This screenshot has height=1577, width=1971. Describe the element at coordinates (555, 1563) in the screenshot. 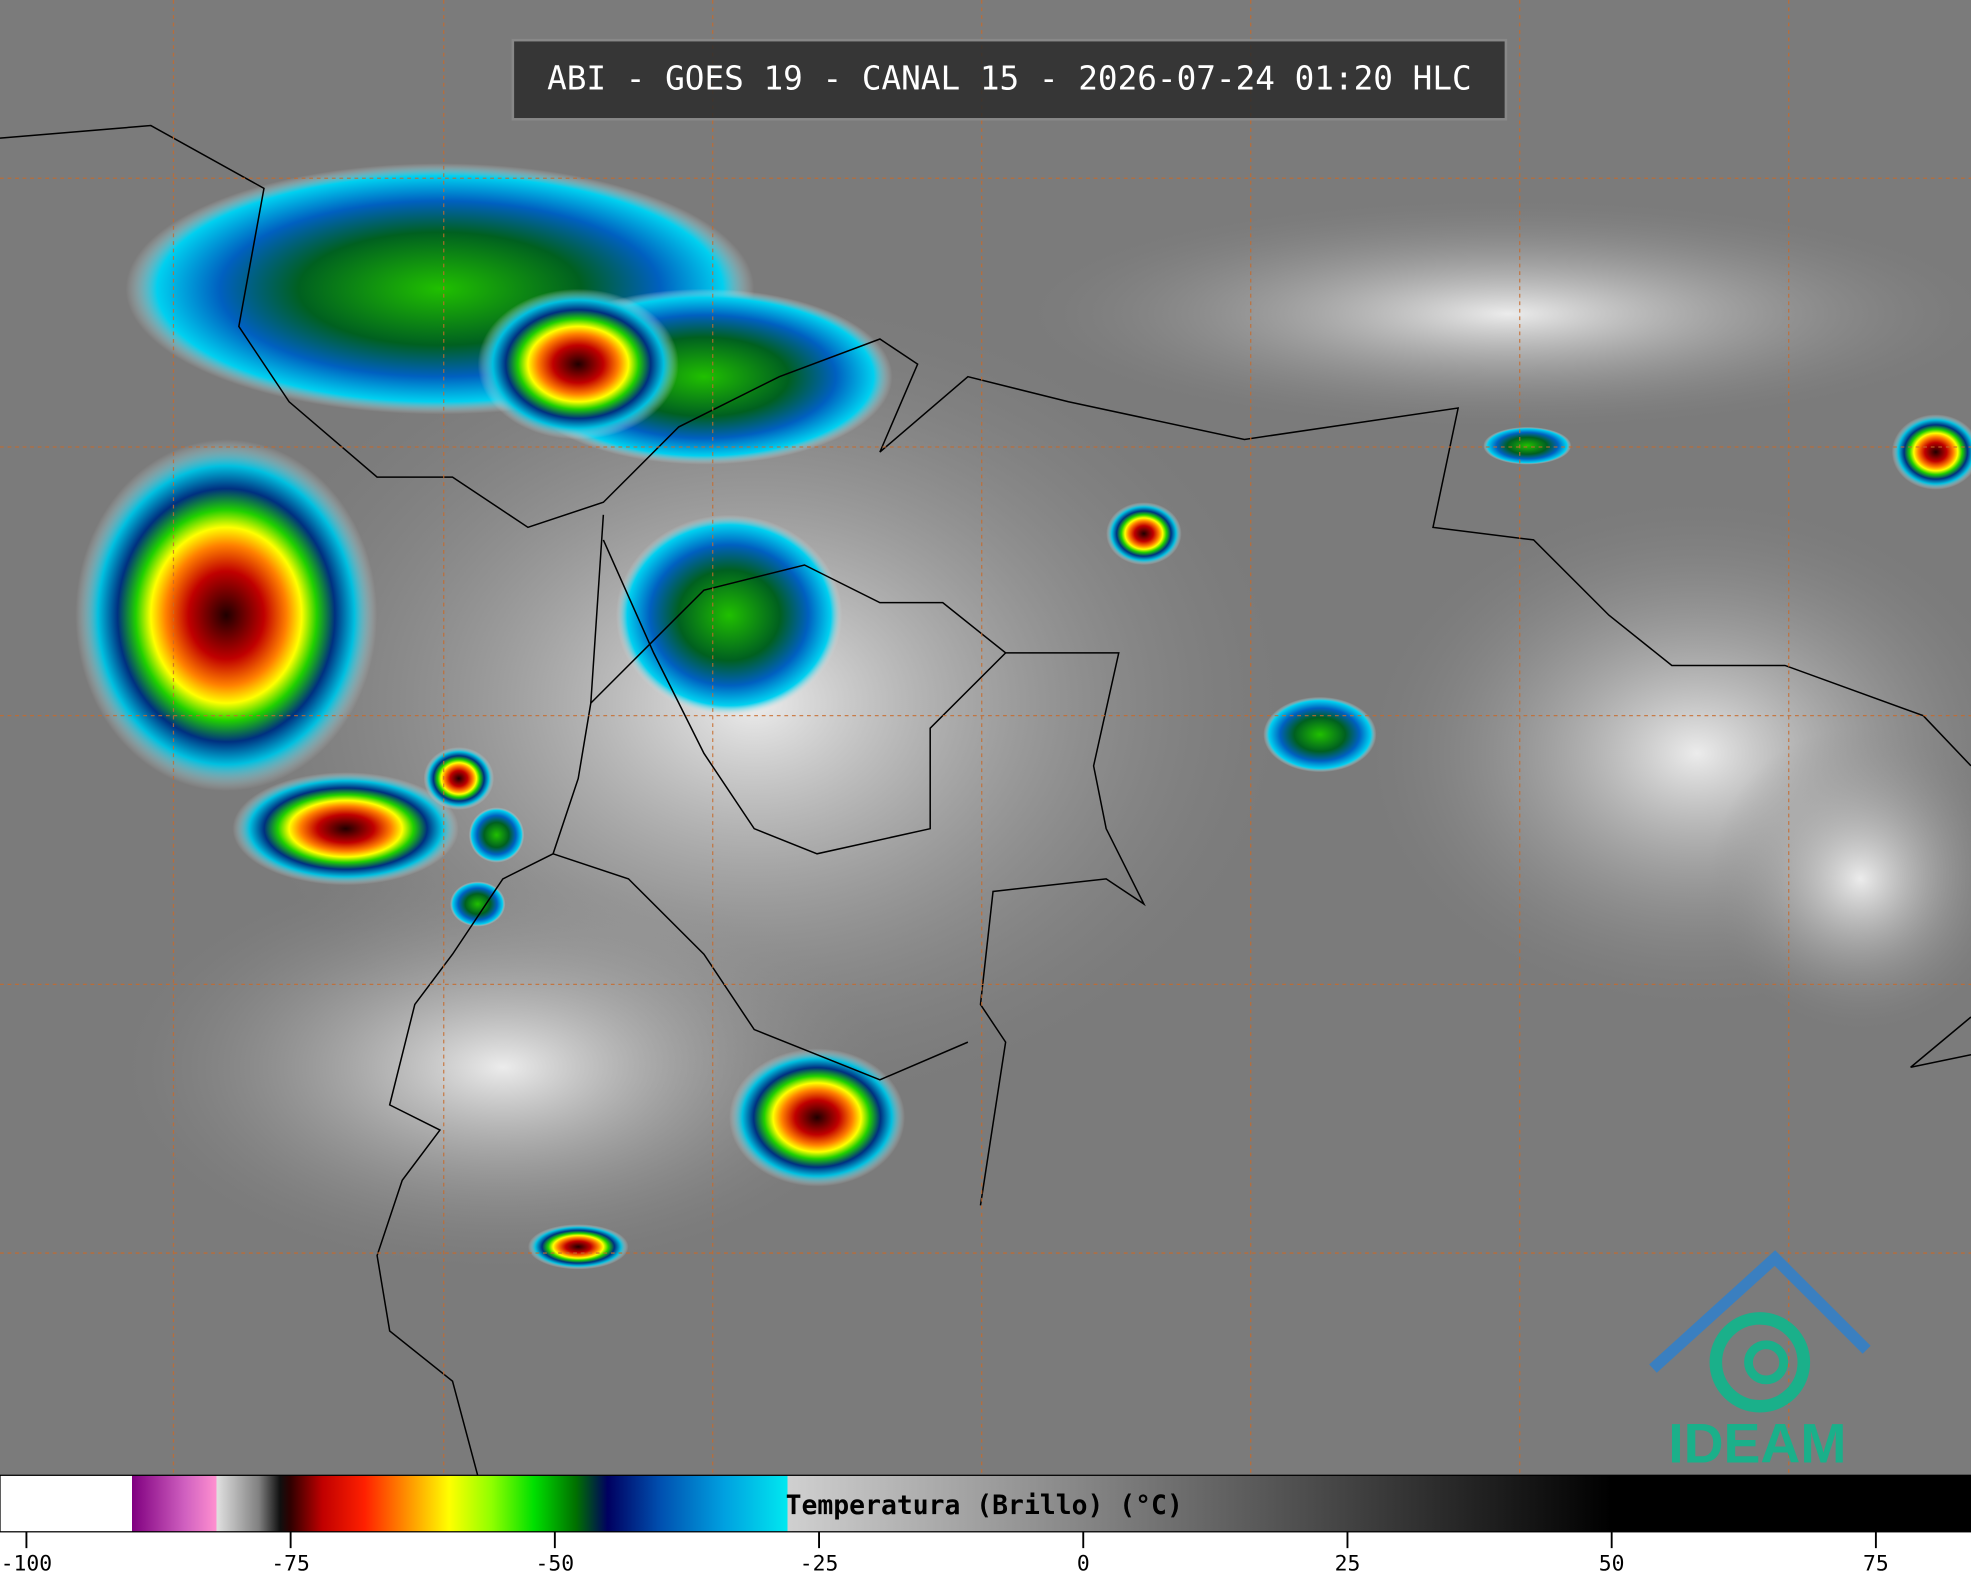

I see `tick-label: -50` at that location.